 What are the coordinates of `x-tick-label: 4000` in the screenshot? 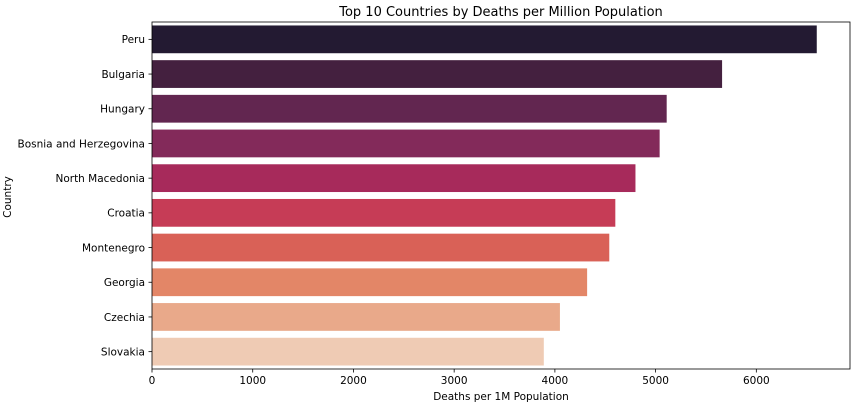 It's located at (555, 381).